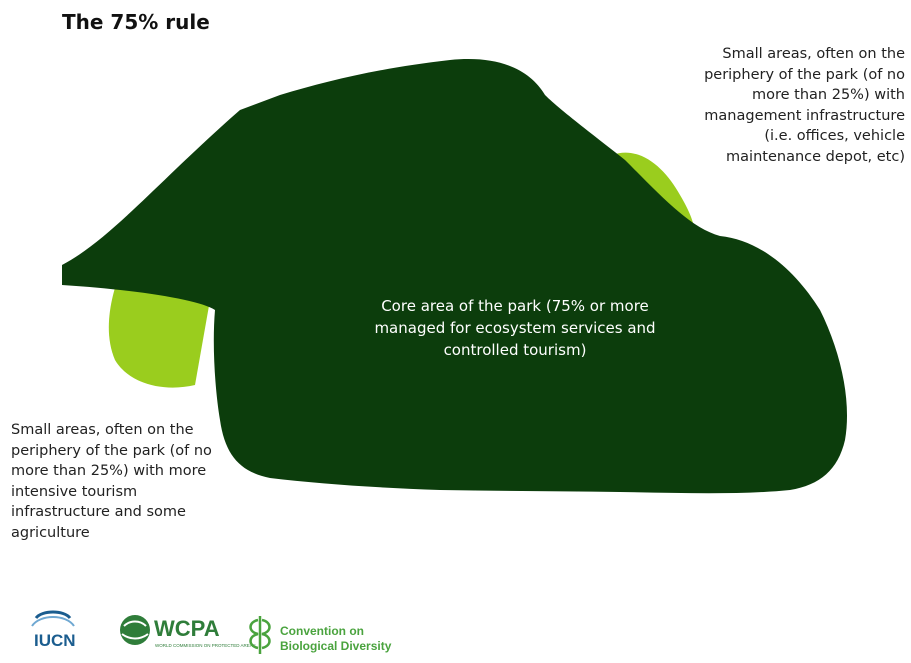 This screenshot has height=663, width=911. What do you see at coordinates (336, 646) in the screenshot?
I see `cbd-line-2: Biological Diversity` at bounding box center [336, 646].